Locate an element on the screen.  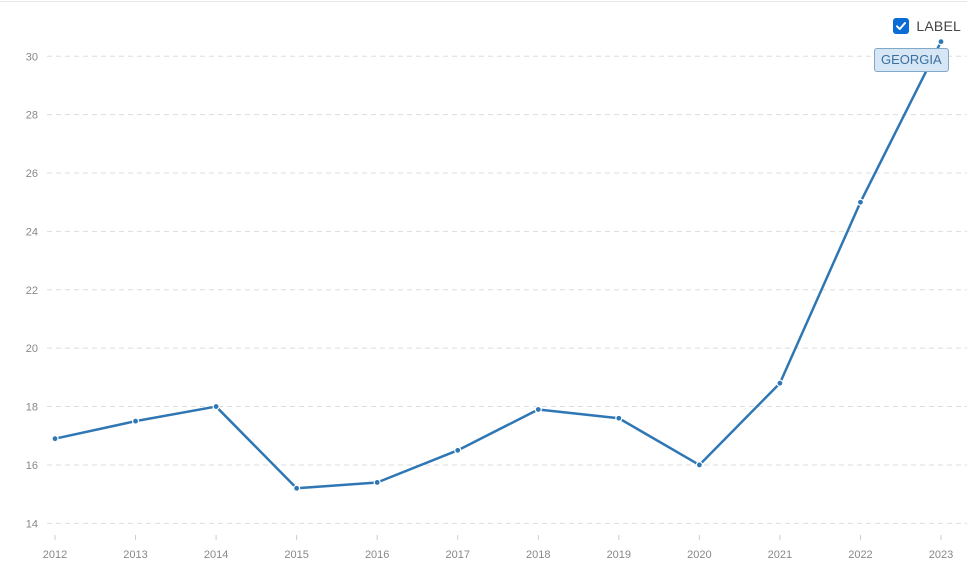
data-point-2019 is located at coordinates (619, 418).